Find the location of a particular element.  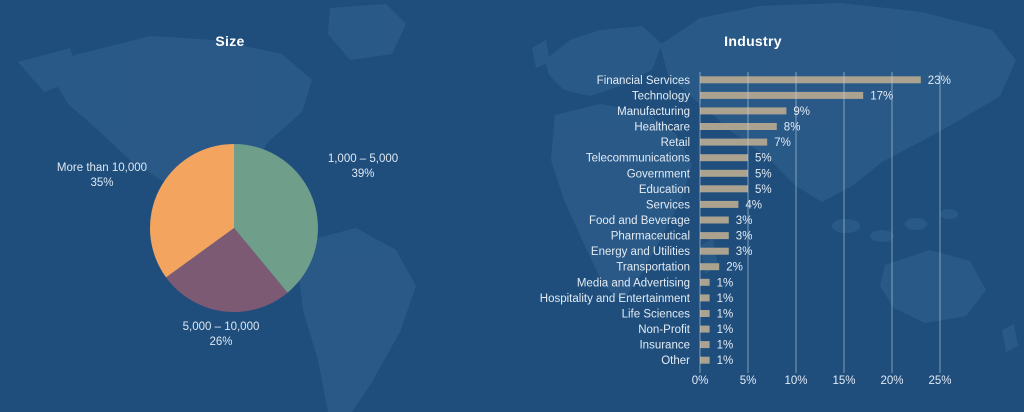

x-tick-label-10%: 10% is located at coordinates (795, 381).